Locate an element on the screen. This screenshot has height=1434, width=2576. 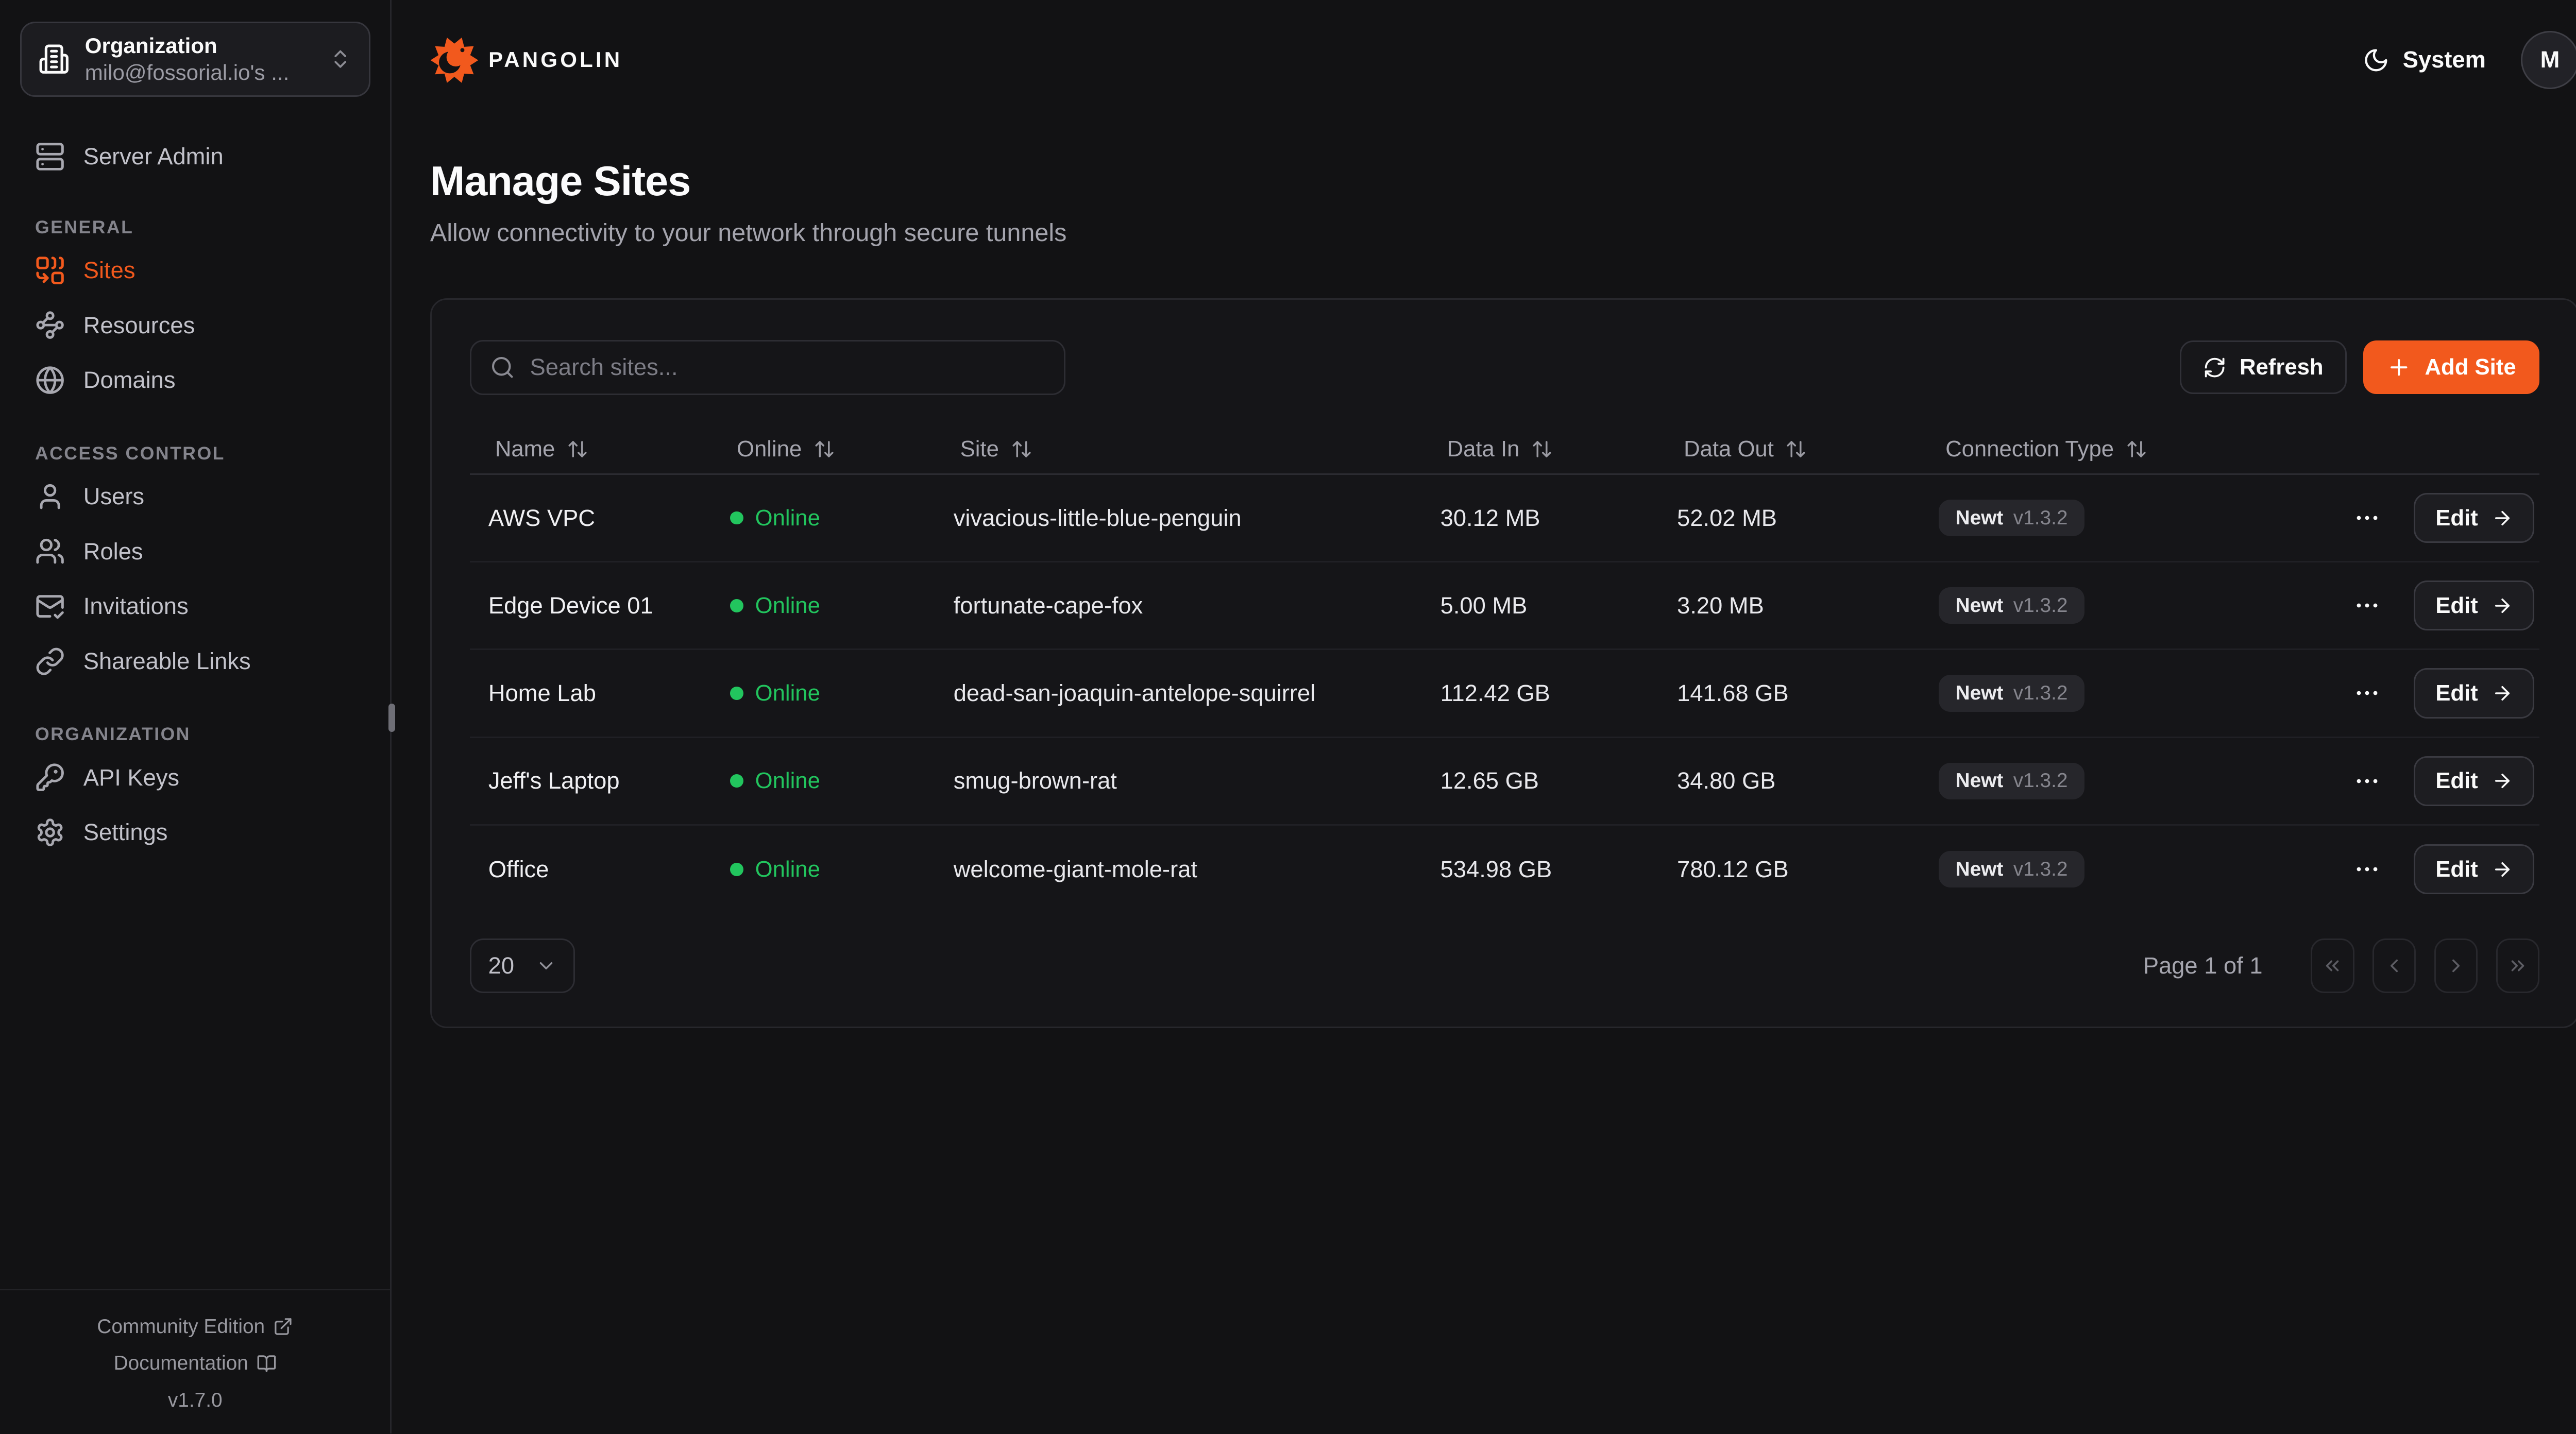
ellipsis-icon is located at coordinates (2367, 781).